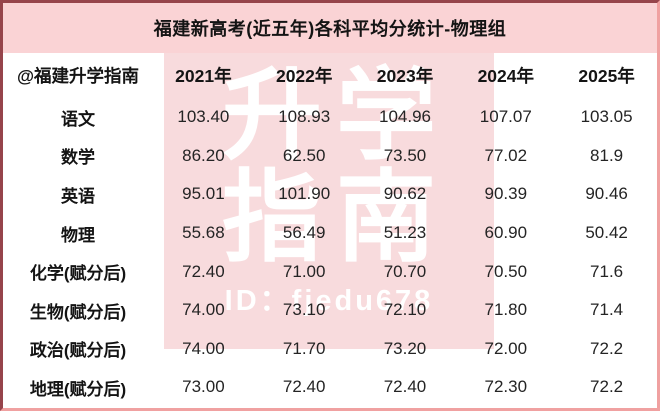 The image size is (660, 411). I want to click on subject-label: 生物(赋分后), so click(78, 312).